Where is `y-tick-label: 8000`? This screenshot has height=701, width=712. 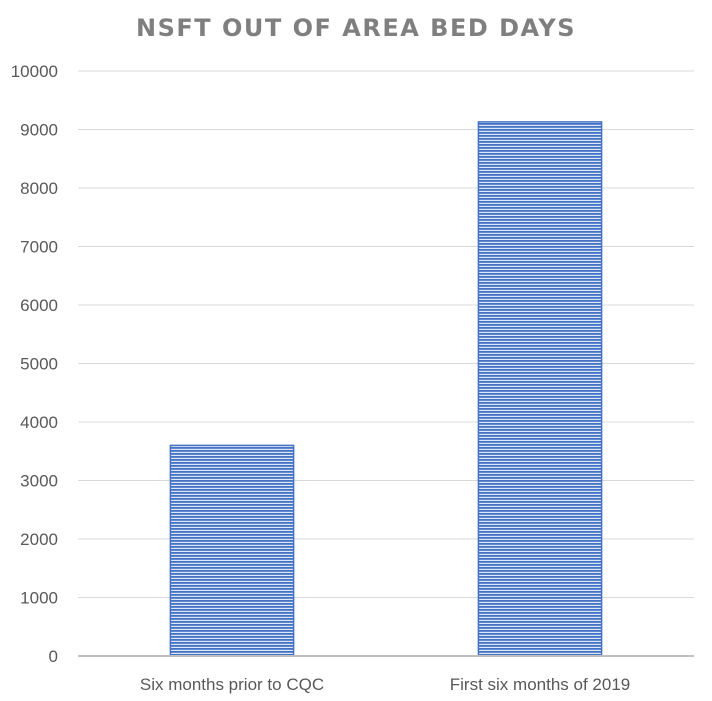
y-tick-label: 8000 is located at coordinates (39, 188).